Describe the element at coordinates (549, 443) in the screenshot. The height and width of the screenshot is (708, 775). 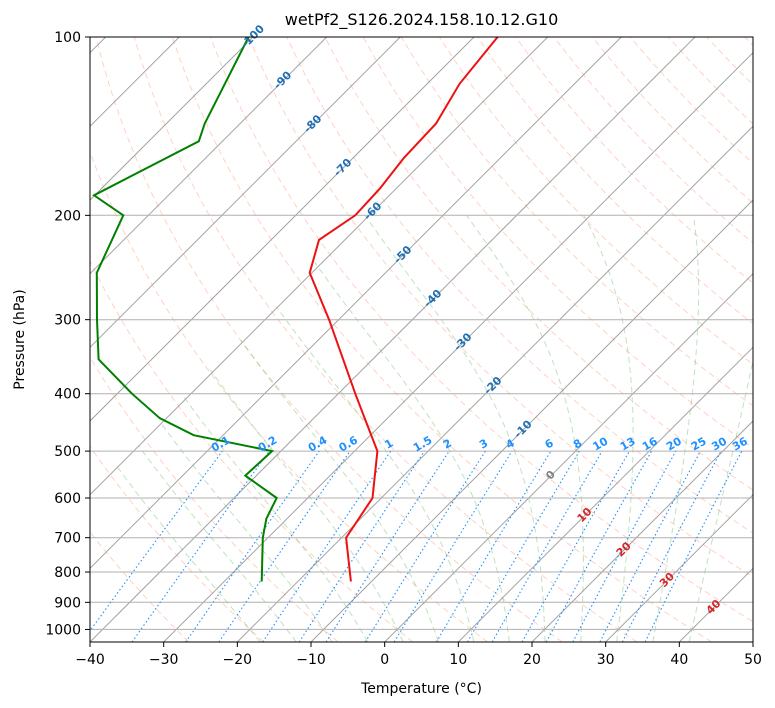
I see `mixing-ratio-label: 6` at that location.